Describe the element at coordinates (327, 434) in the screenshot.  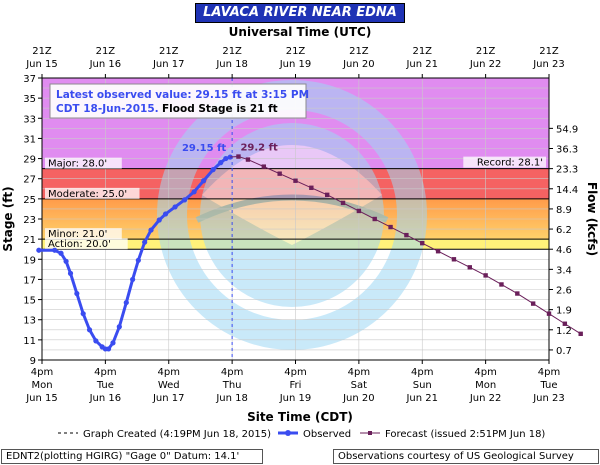
I see `legend-observed-label: Observed` at that location.